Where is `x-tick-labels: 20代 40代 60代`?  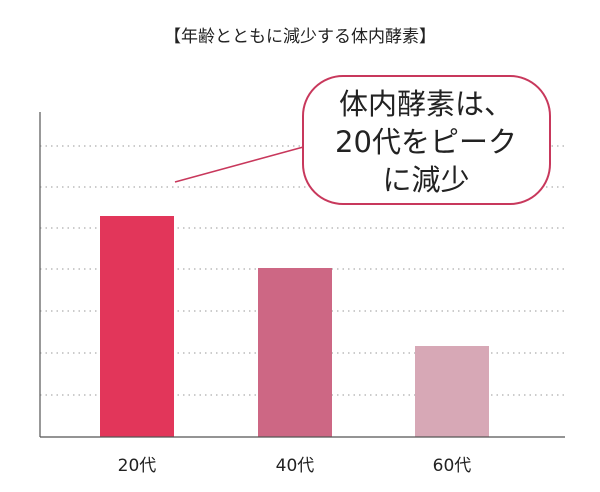 x-tick-labels: 20代 40代 60代 is located at coordinates (295, 466).